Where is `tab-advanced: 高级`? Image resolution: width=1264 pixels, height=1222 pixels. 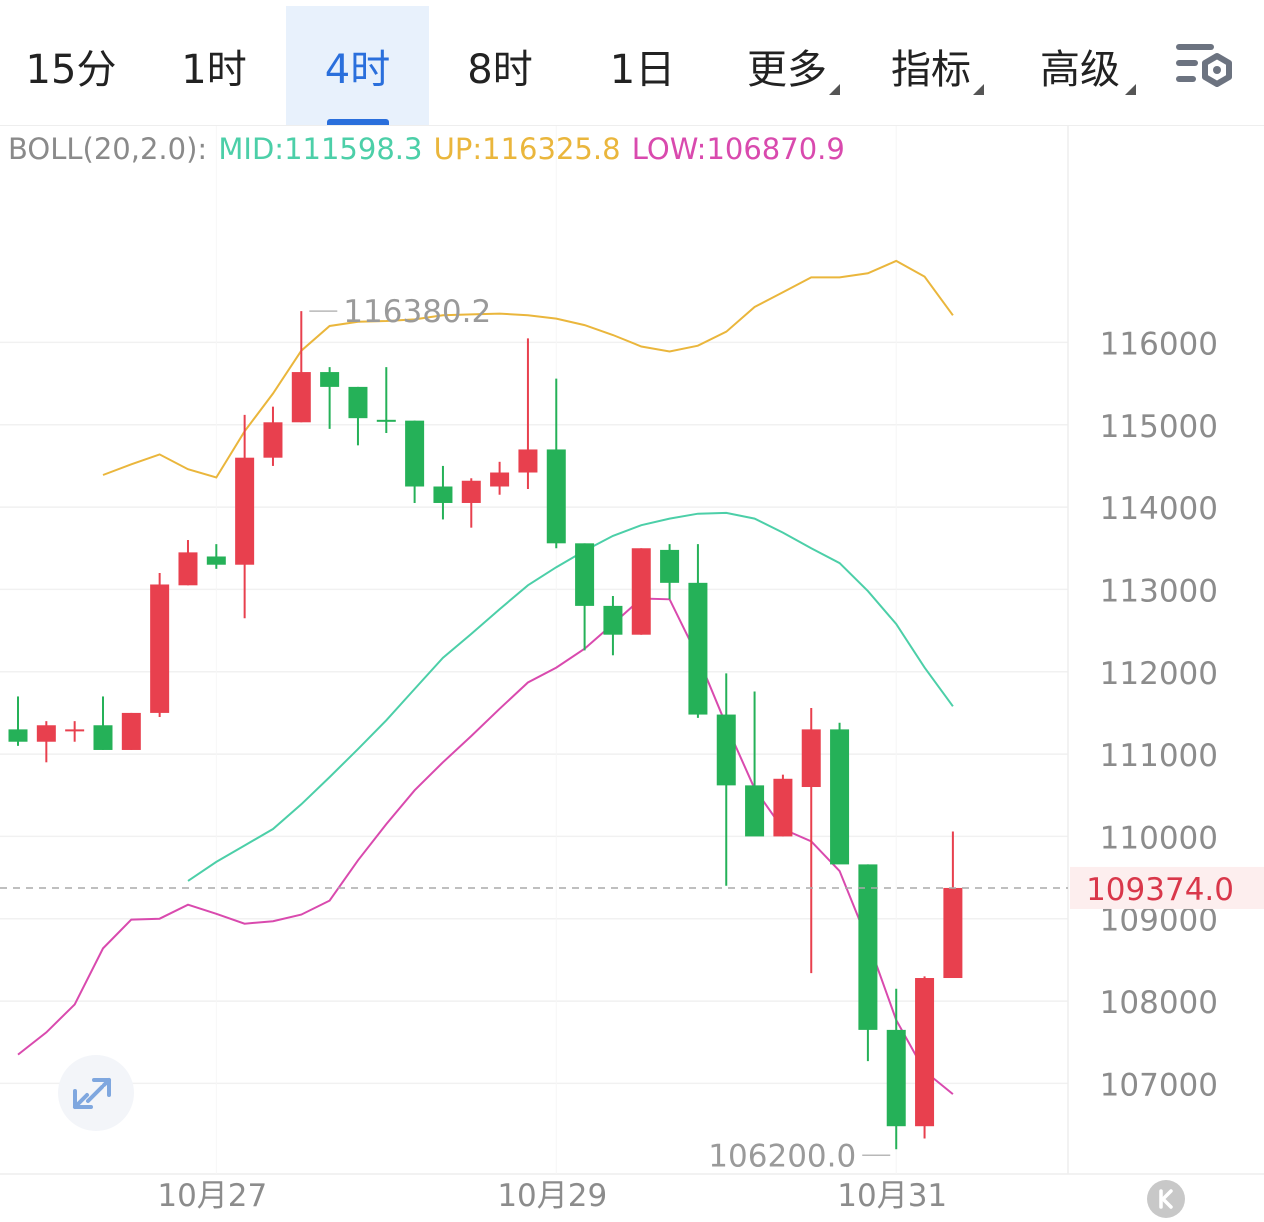
tab-advanced: 高级 is located at coordinates (1080, 65).